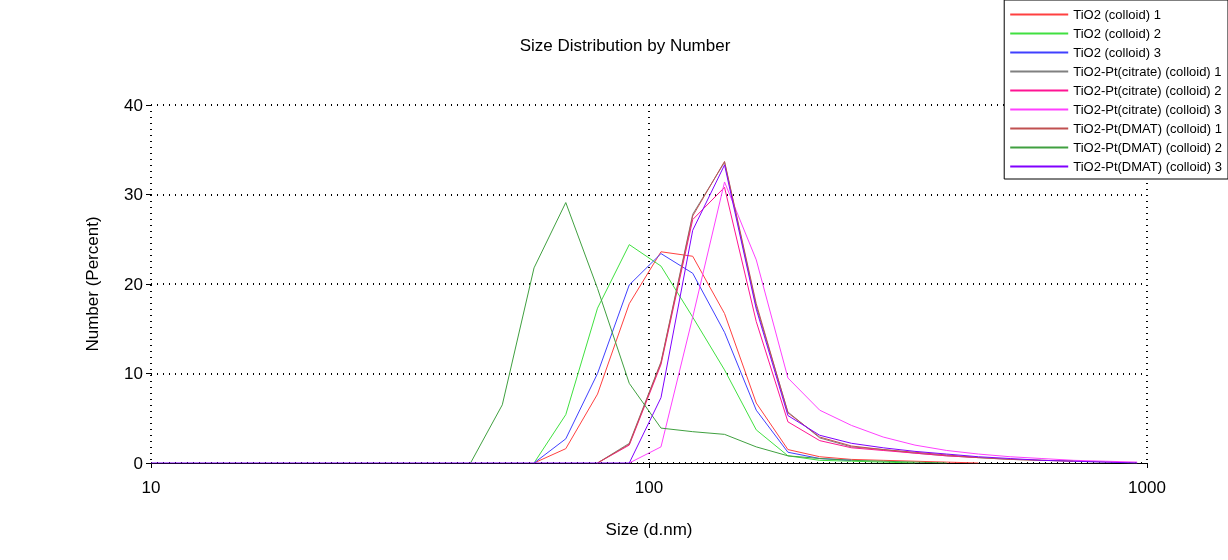  I want to click on chart-title: Size Distribution by Number, so click(625, 45).